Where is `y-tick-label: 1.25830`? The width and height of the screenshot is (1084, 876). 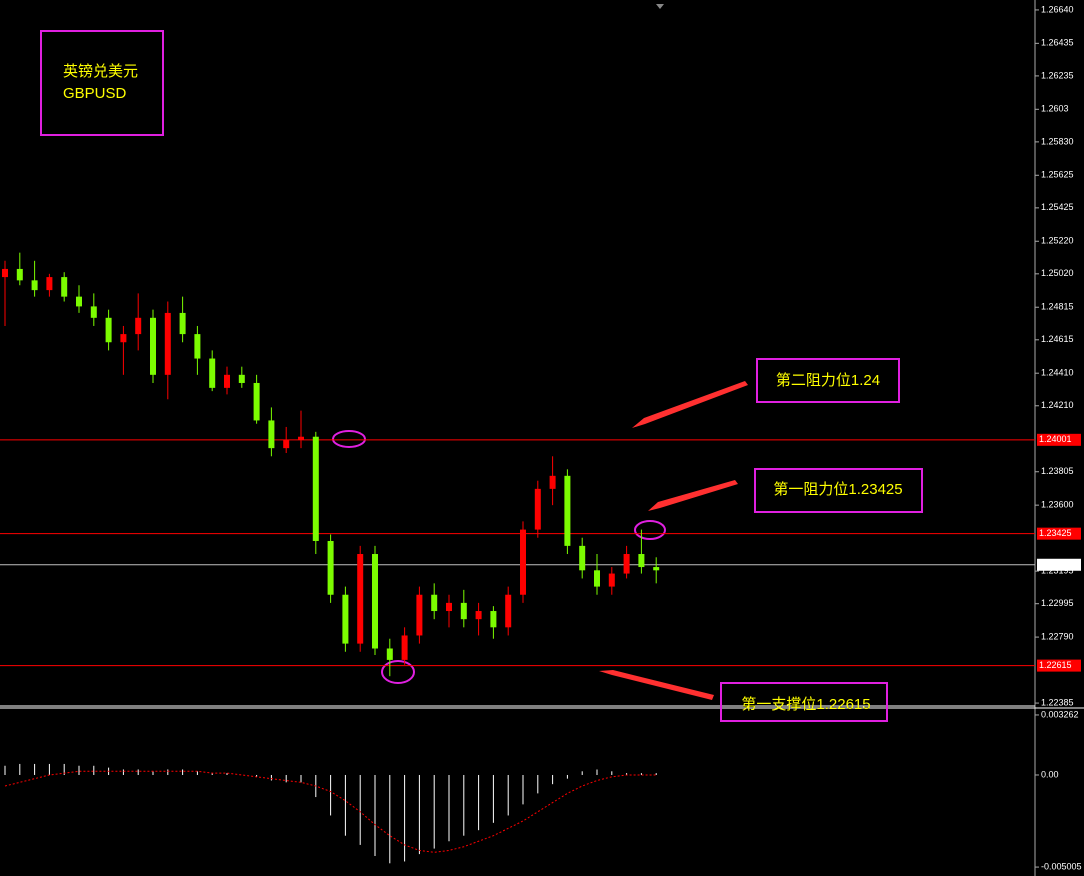
y-tick-label: 1.25830 is located at coordinates (1057, 141).